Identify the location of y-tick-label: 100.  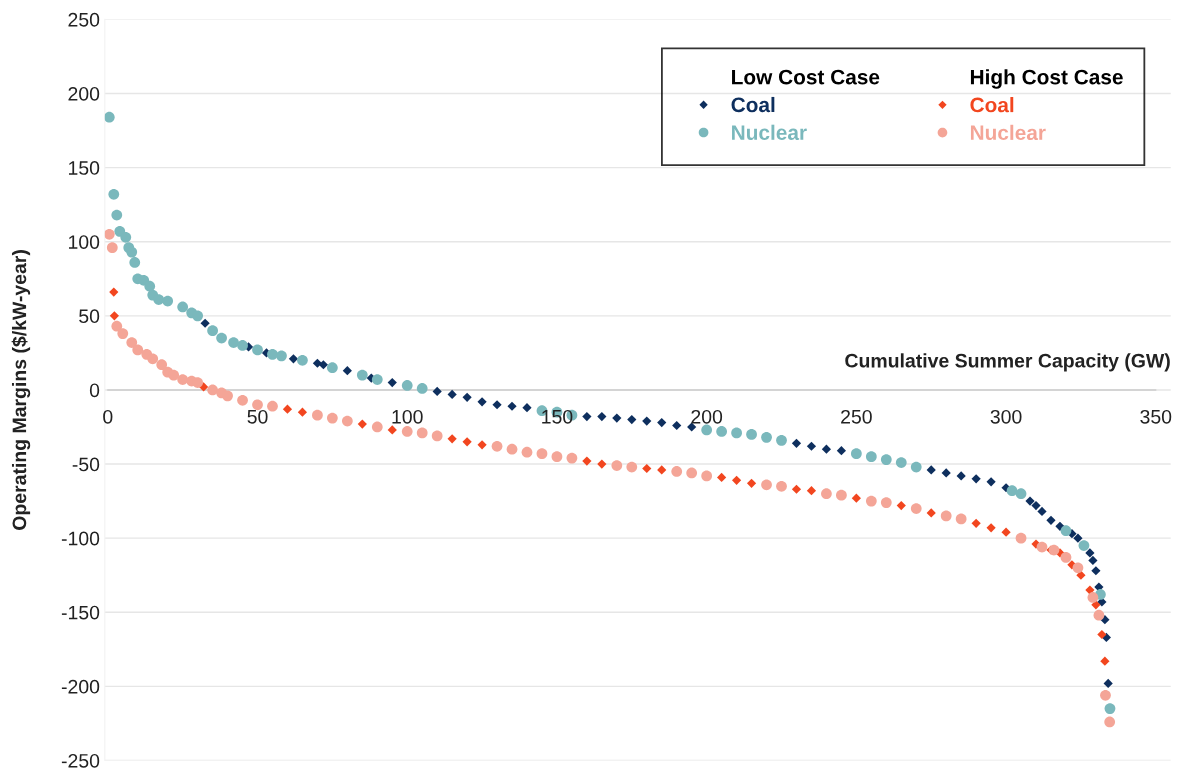
(84, 242).